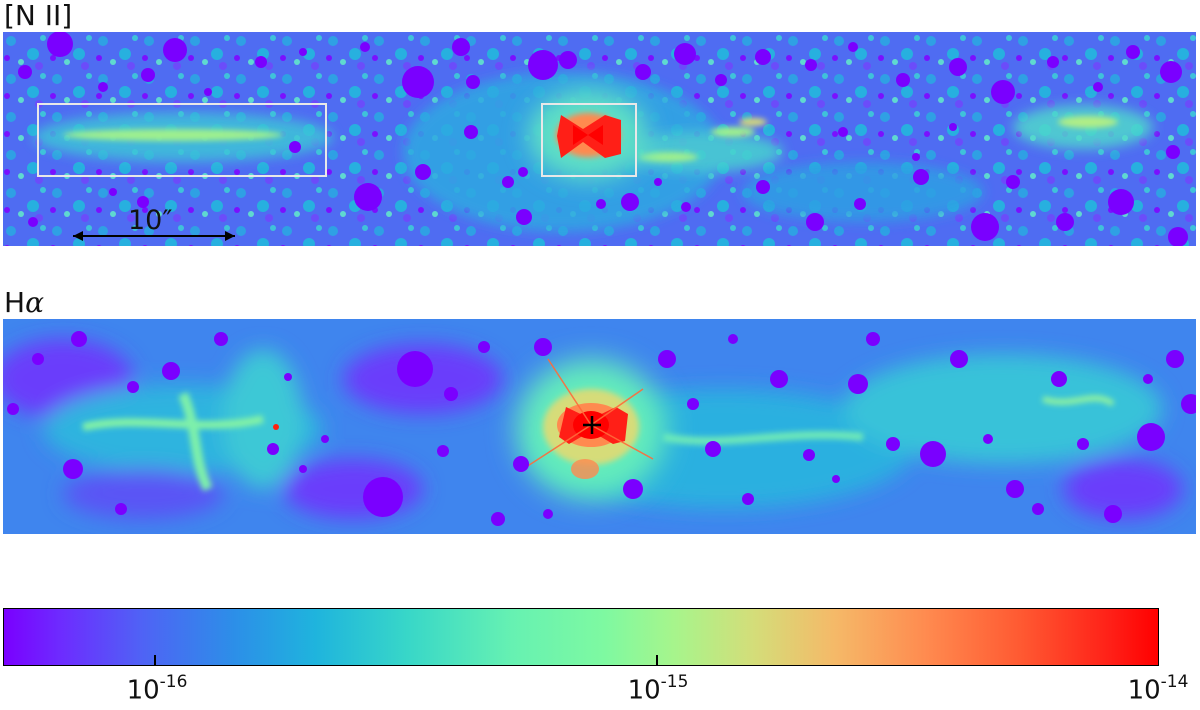 This screenshot has width=1200, height=710. I want to click on panel-label-nii: [N II], so click(38, 16).